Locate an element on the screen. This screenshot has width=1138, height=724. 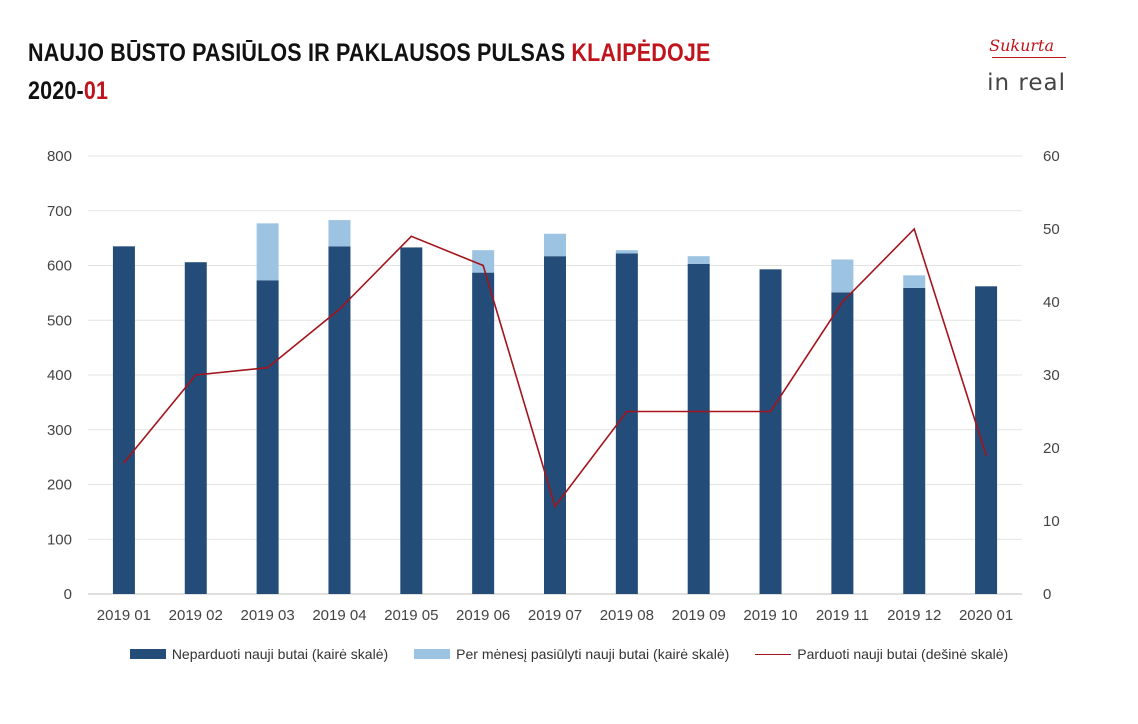
left-tick-label: 0 is located at coordinates (68, 594).